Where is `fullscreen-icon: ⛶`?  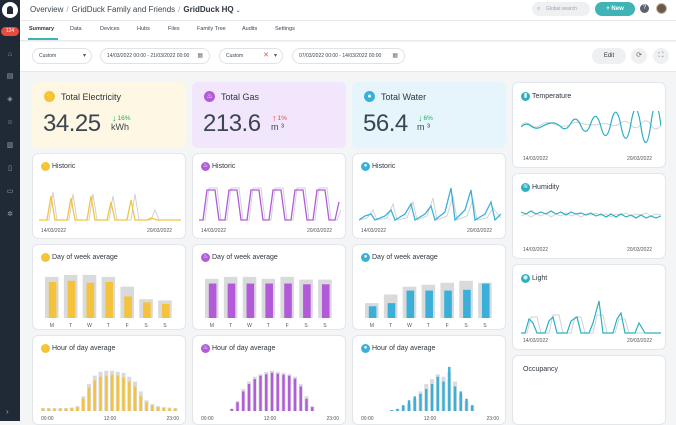 fullscreen-icon: ⛶ is located at coordinates (661, 56).